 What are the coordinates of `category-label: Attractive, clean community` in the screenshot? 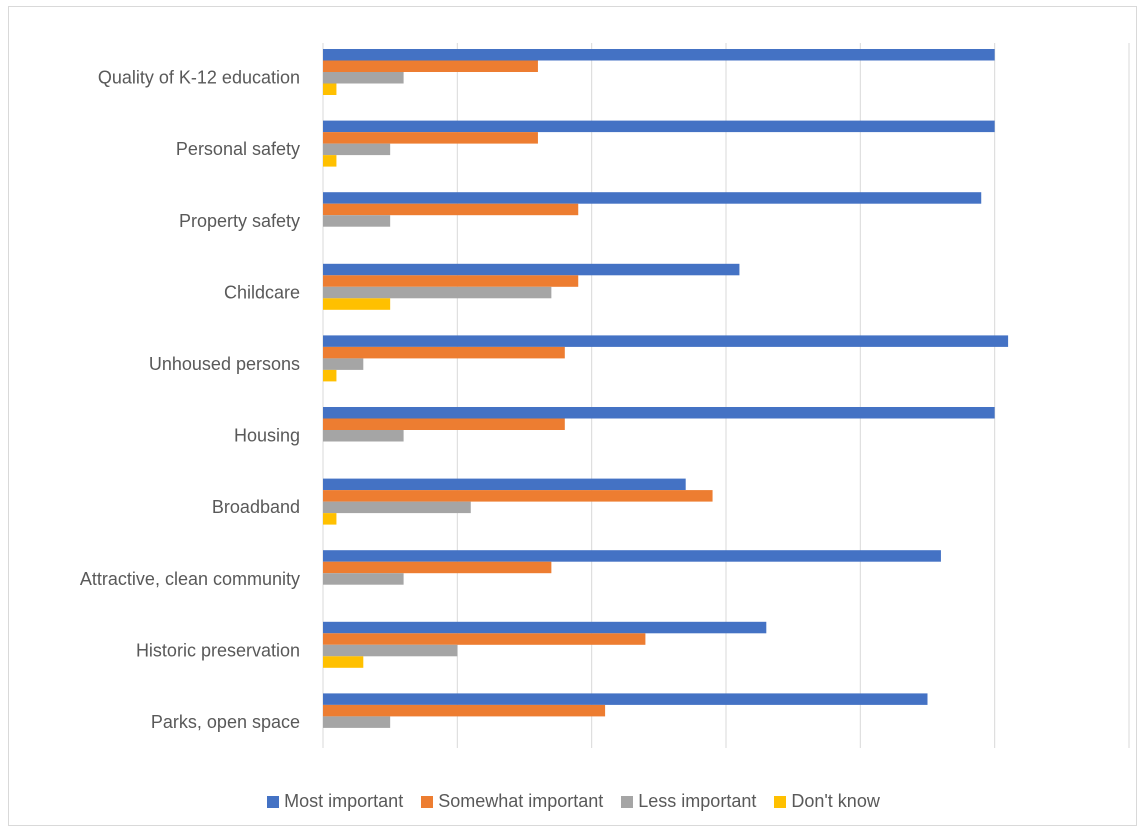 It's located at (190, 579).